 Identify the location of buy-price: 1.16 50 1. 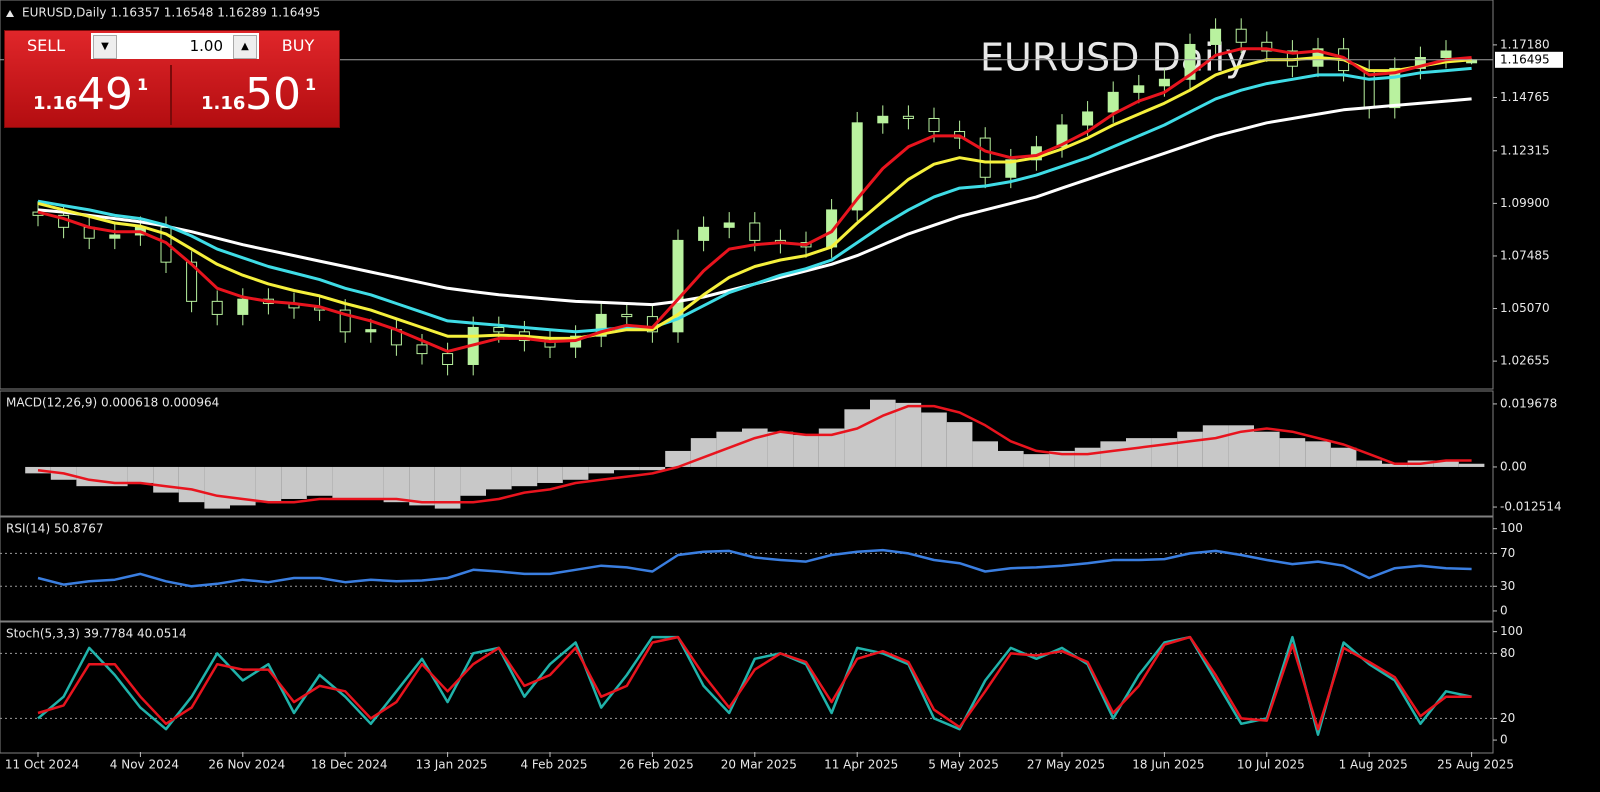
(255, 95).